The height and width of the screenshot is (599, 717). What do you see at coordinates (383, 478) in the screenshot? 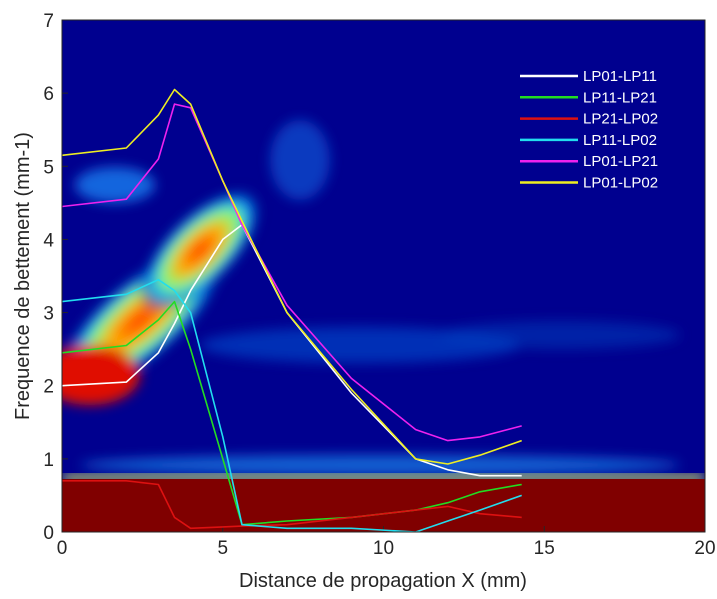
I see `band-edge` at bounding box center [383, 478].